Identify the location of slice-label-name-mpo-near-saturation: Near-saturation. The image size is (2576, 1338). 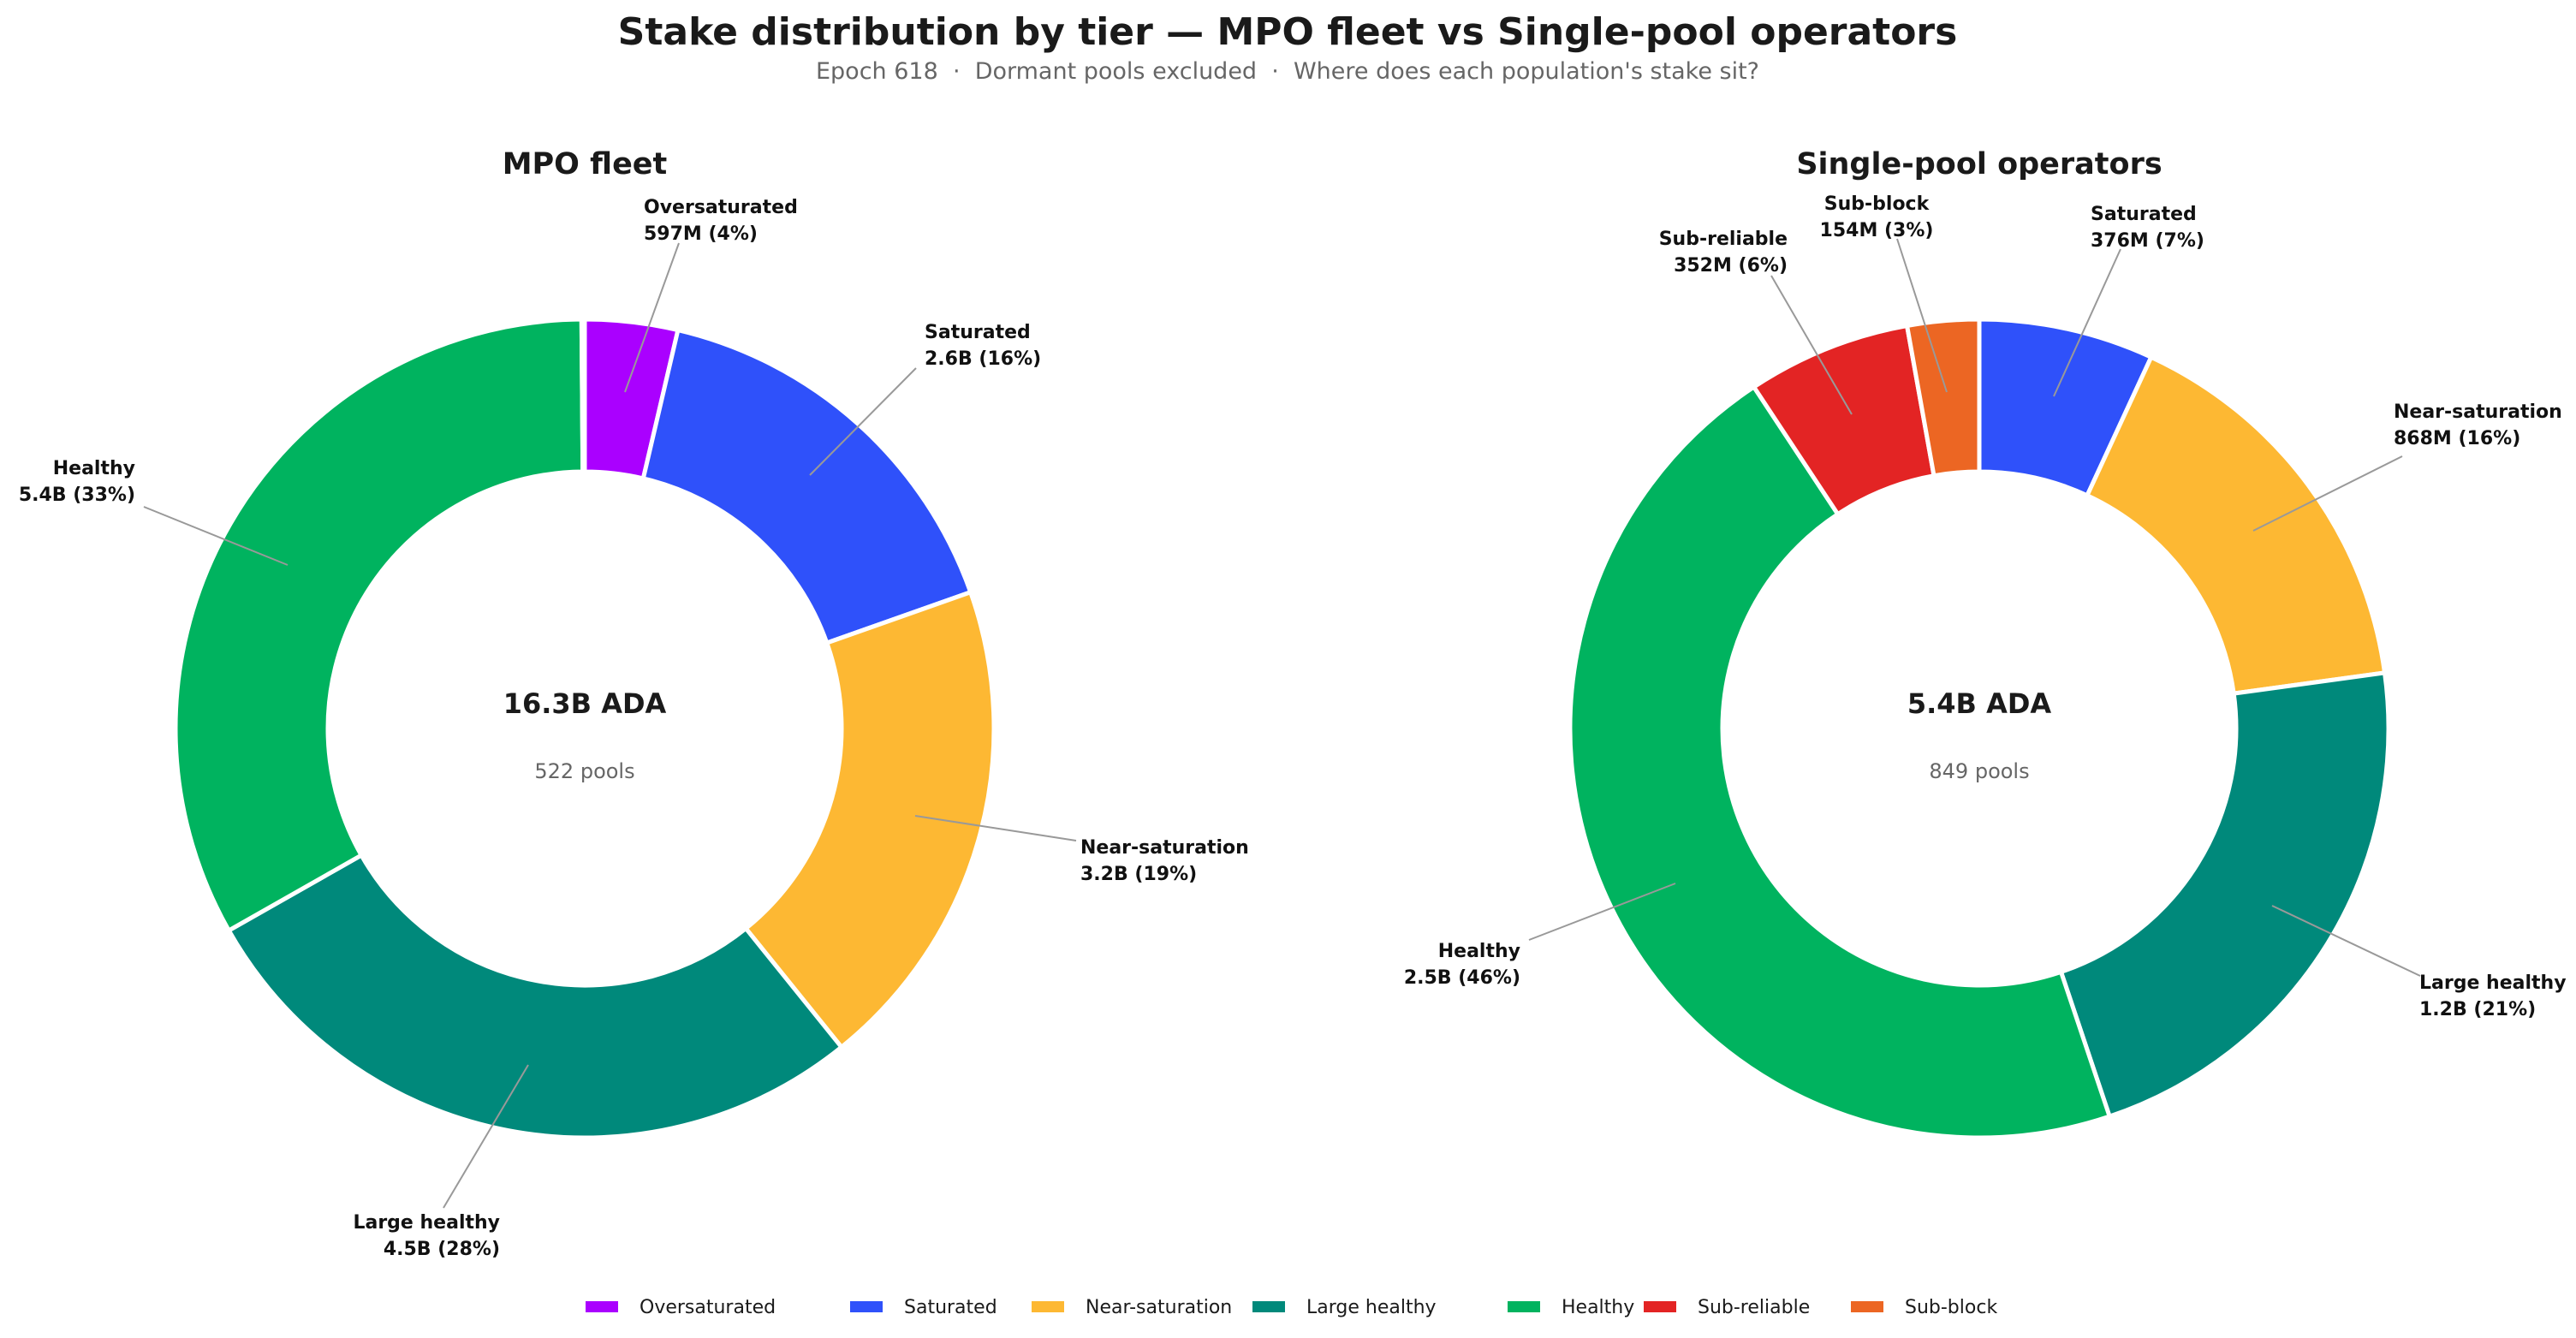
(1165, 848).